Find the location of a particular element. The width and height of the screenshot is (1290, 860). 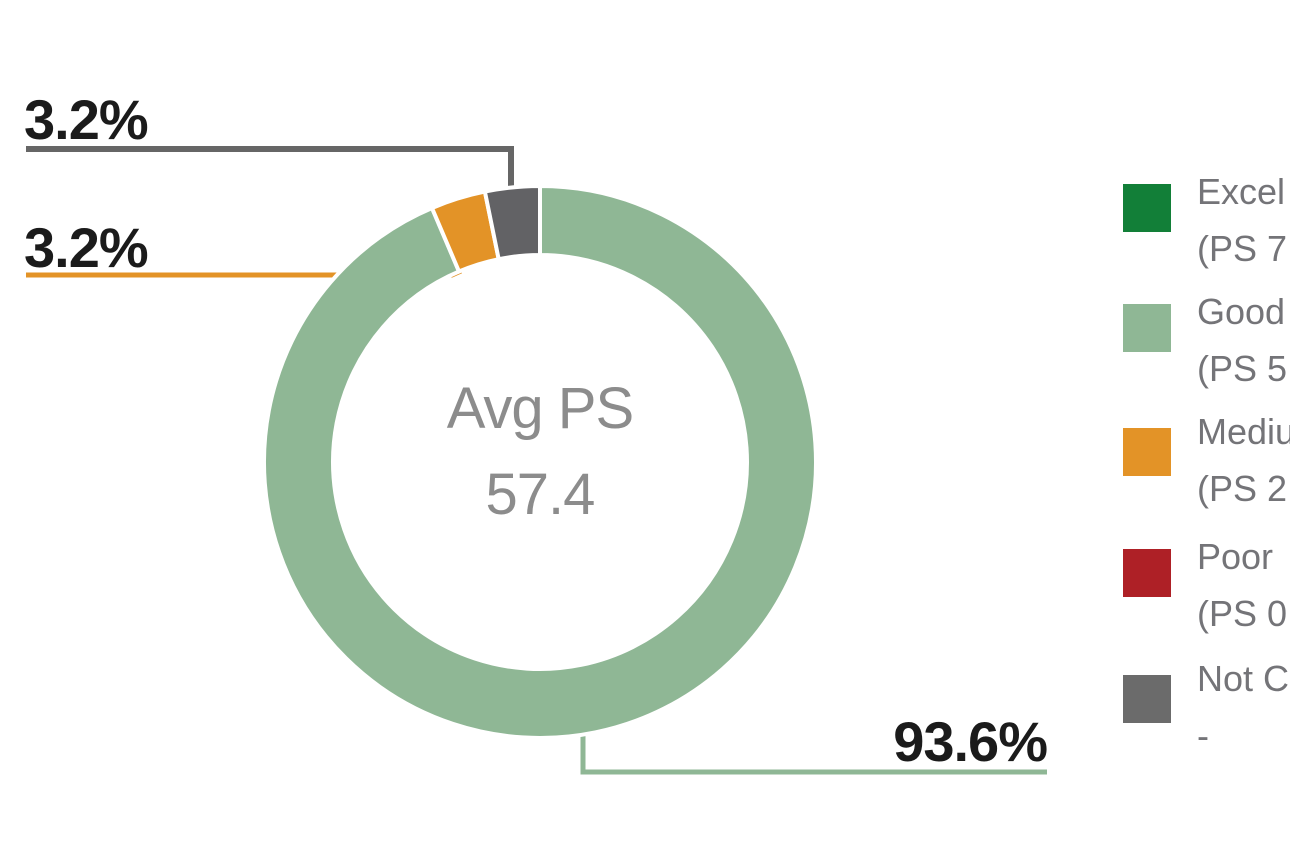

slice-not-covered is located at coordinates (512, 222).